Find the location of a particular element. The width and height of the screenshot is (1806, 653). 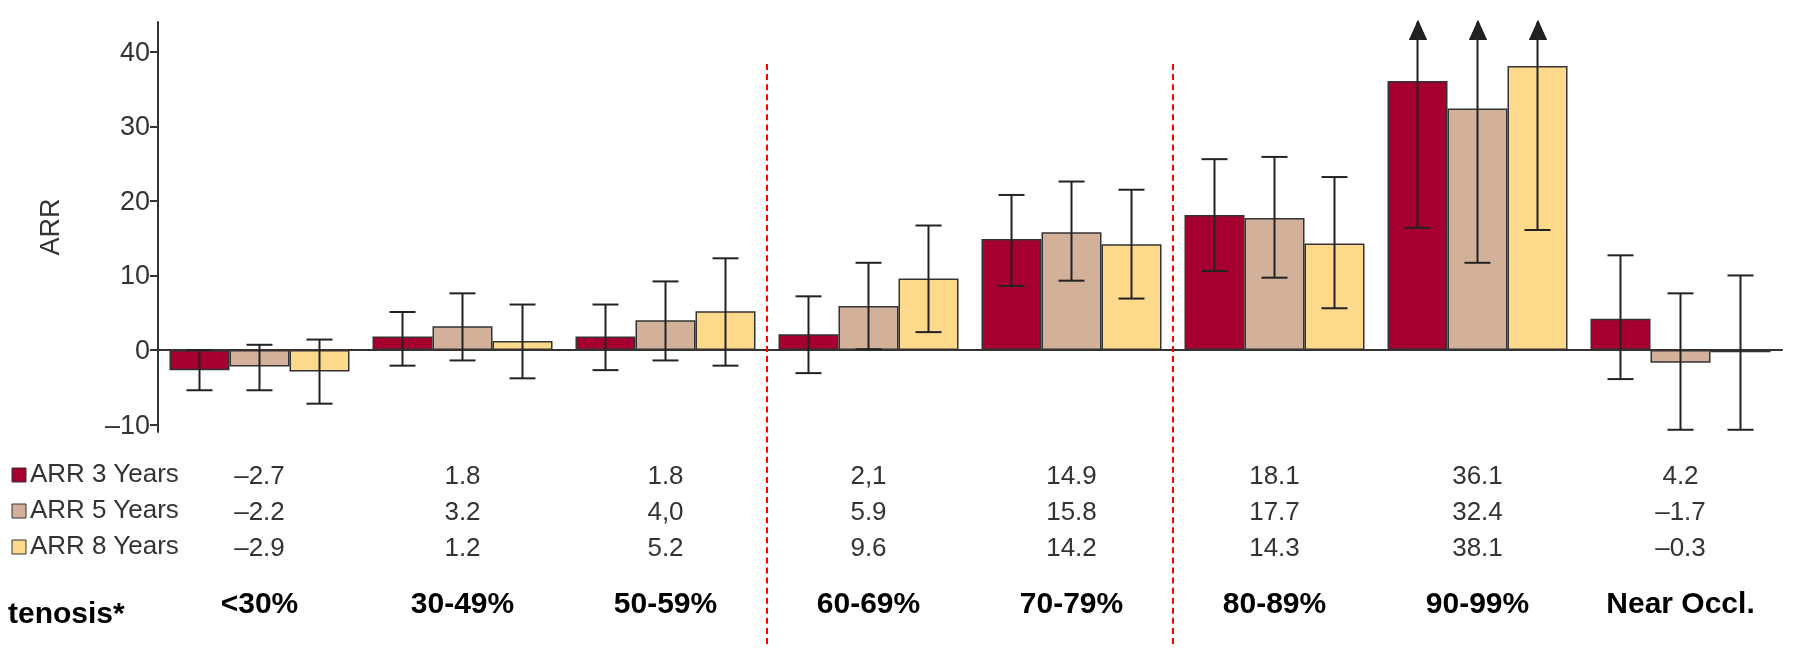

y-tick-label: 30 is located at coordinates (134, 126).